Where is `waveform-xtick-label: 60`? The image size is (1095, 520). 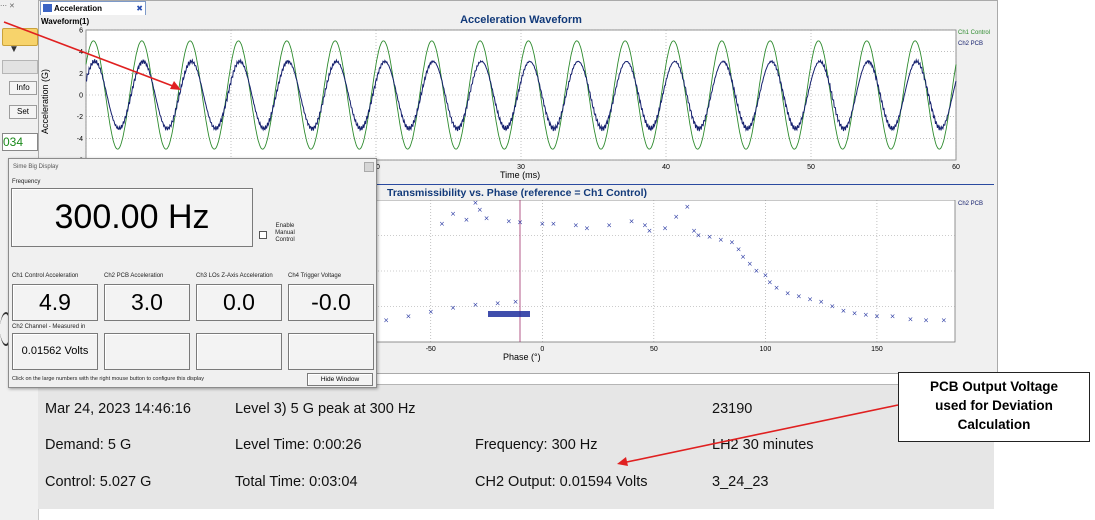
waveform-xtick-label: 60 is located at coordinates (956, 167).